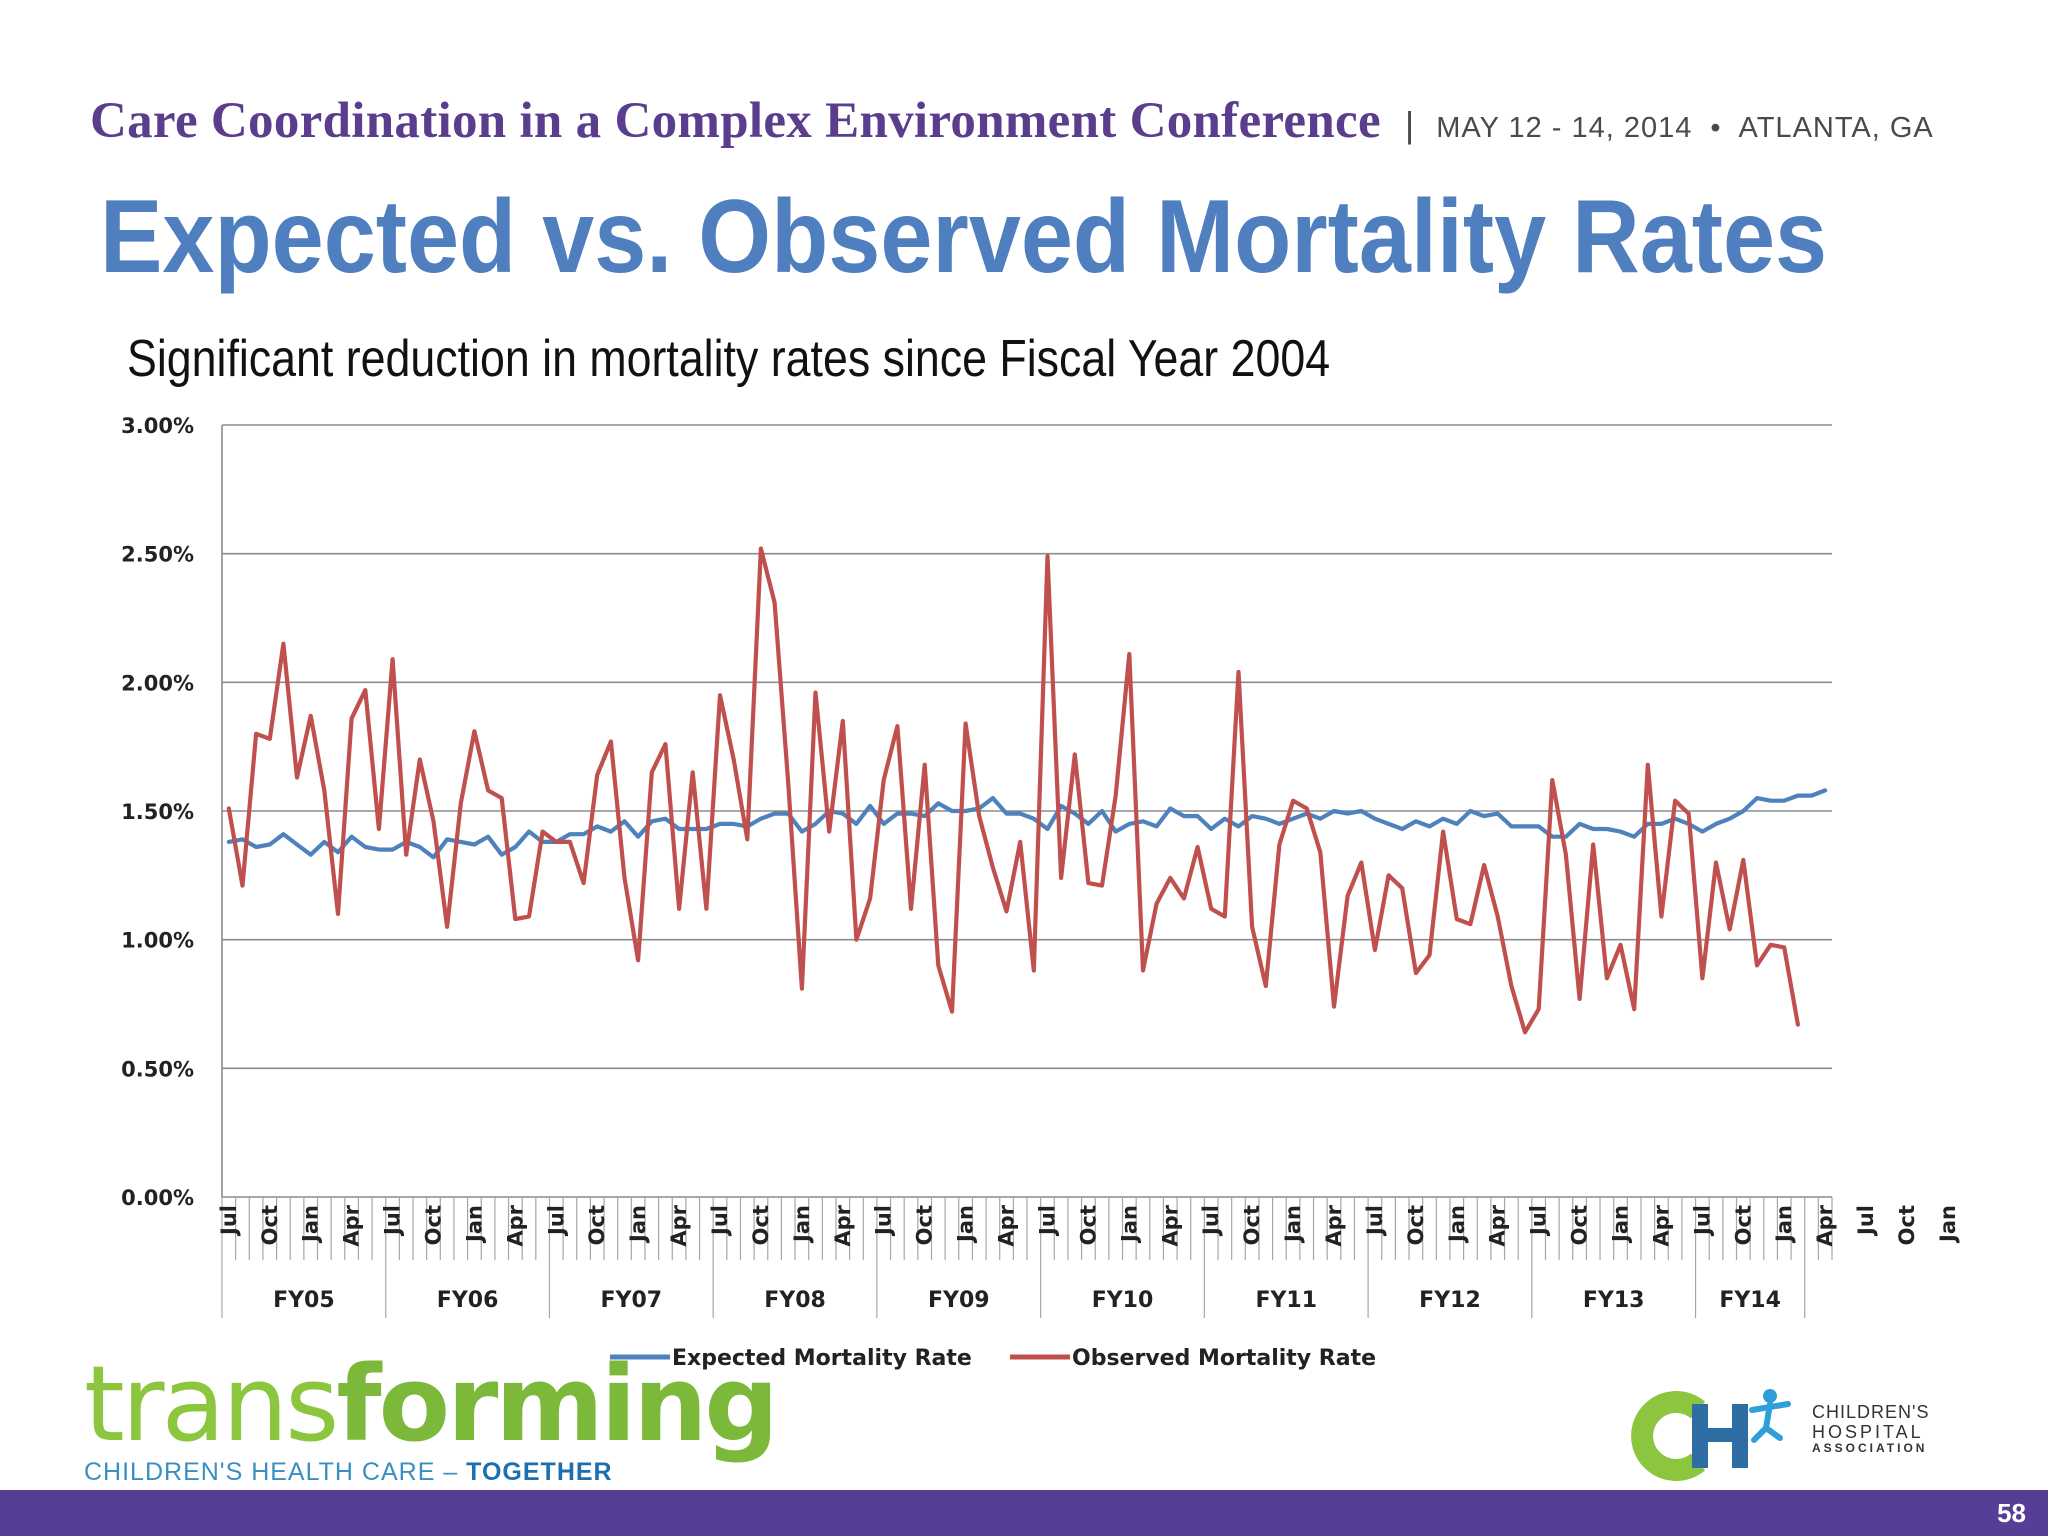 Image resolution: width=2048 pixels, height=1536 pixels. What do you see at coordinates (157, 683) in the screenshot?
I see `y-tick-label: 2.00%` at bounding box center [157, 683].